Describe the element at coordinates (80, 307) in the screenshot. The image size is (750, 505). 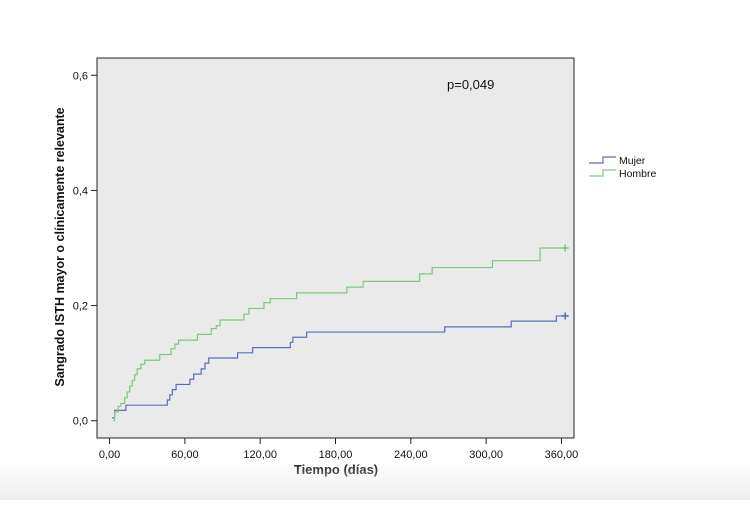
I see `y-tick-label: 0,2` at that location.